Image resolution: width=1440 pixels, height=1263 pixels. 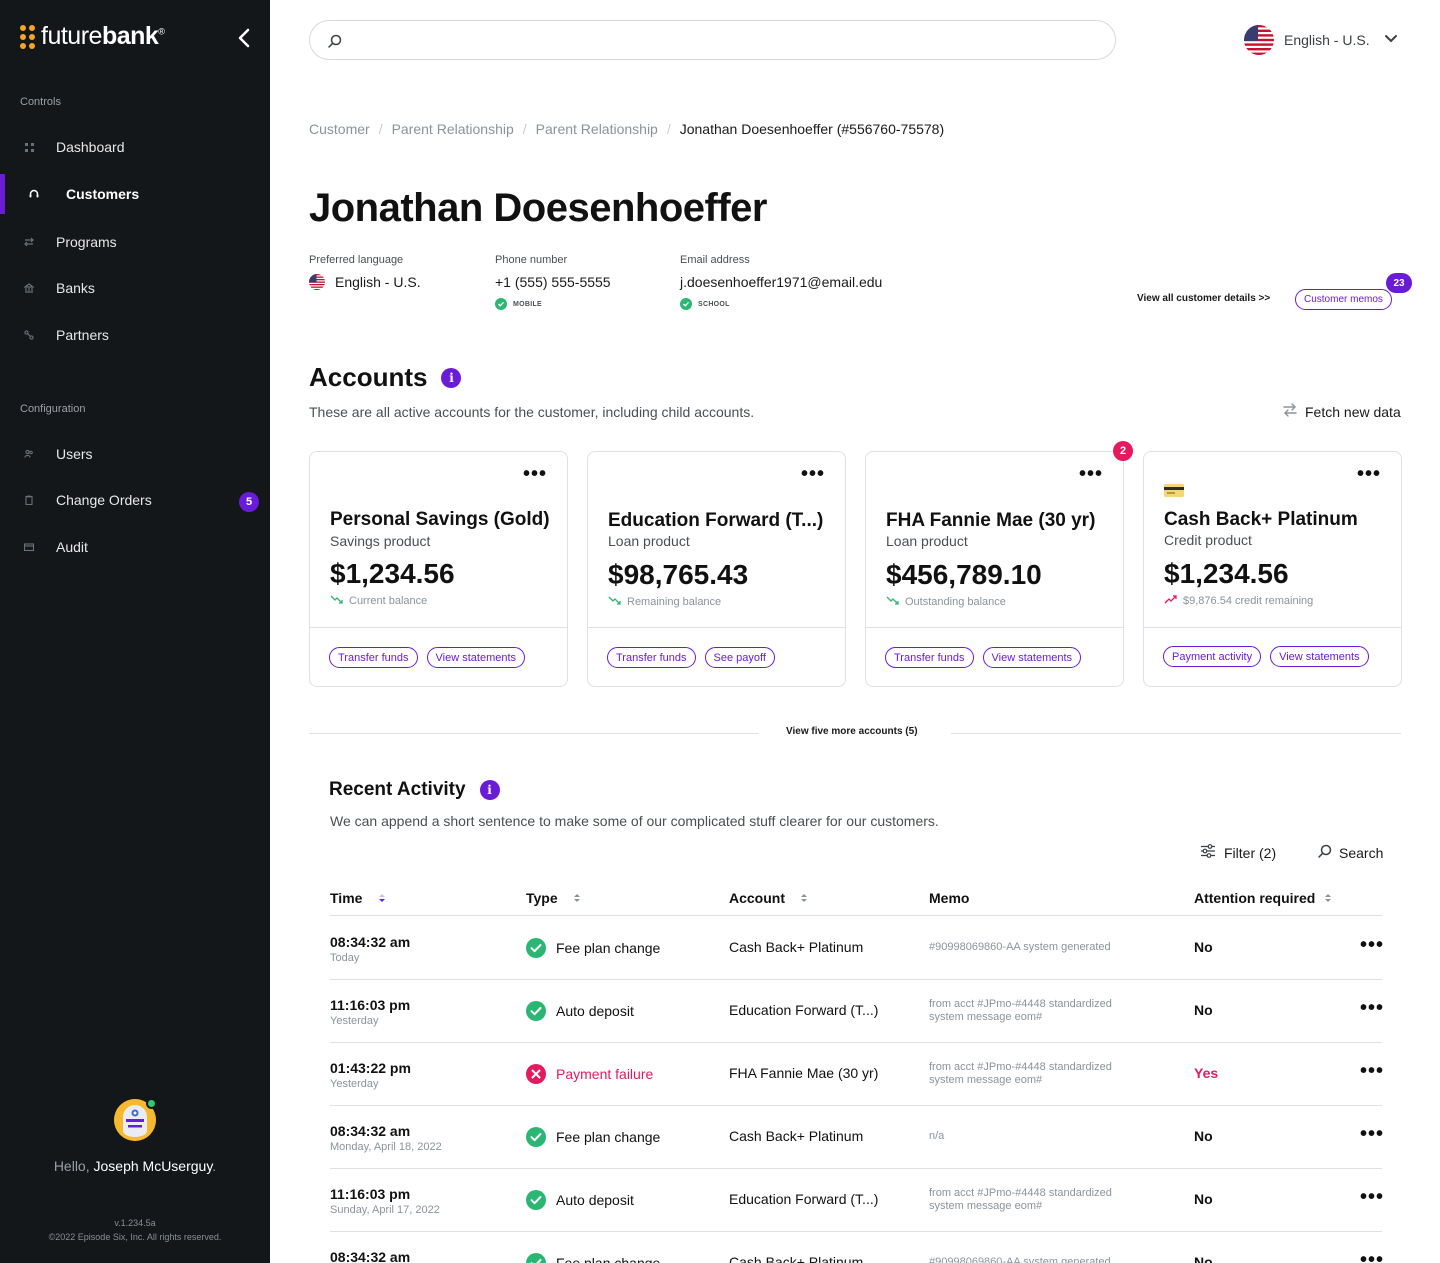 What do you see at coordinates (29, 242) in the screenshot?
I see `arrows-icon` at bounding box center [29, 242].